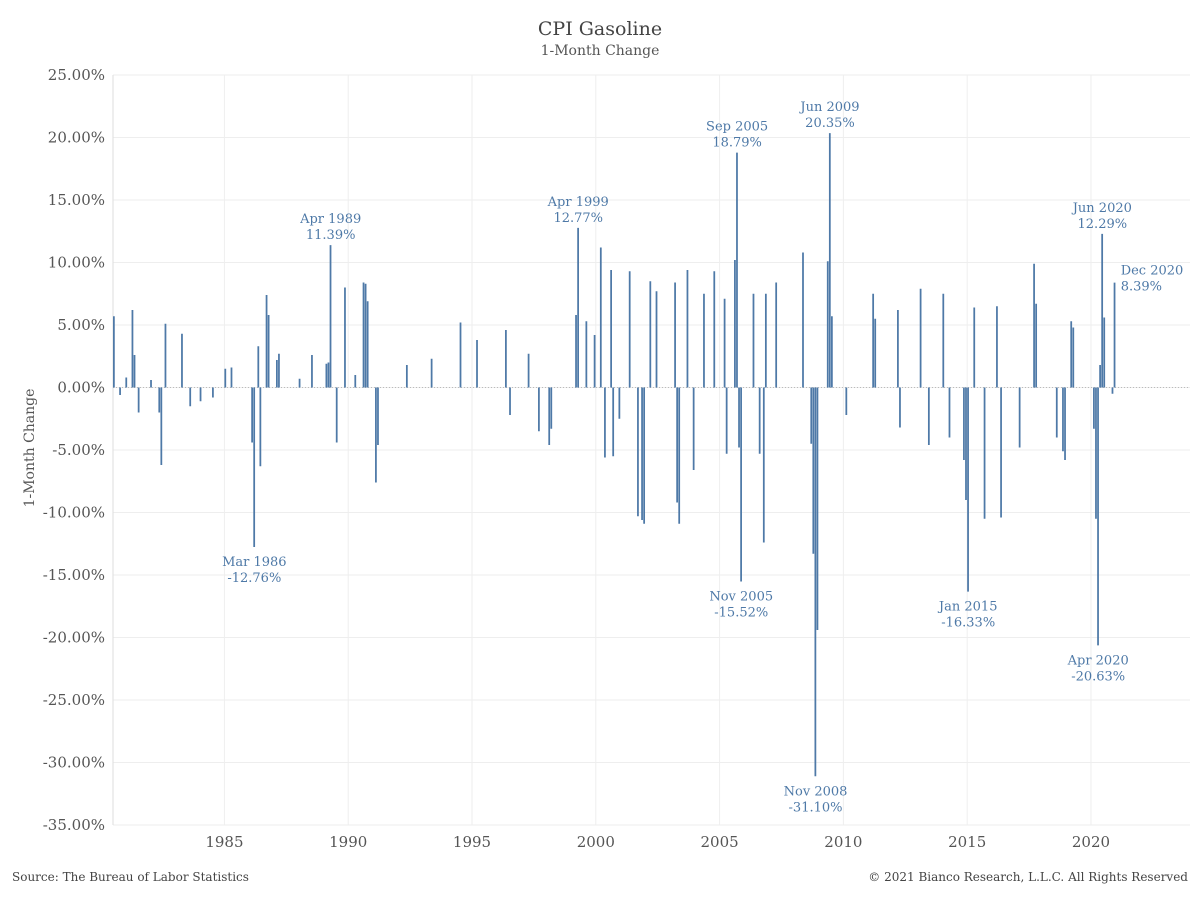 Image resolution: width=1200 pixels, height=900 pixels. Describe the element at coordinates (816, 791) in the screenshot. I see `annotation-date: Nov 2008` at that location.